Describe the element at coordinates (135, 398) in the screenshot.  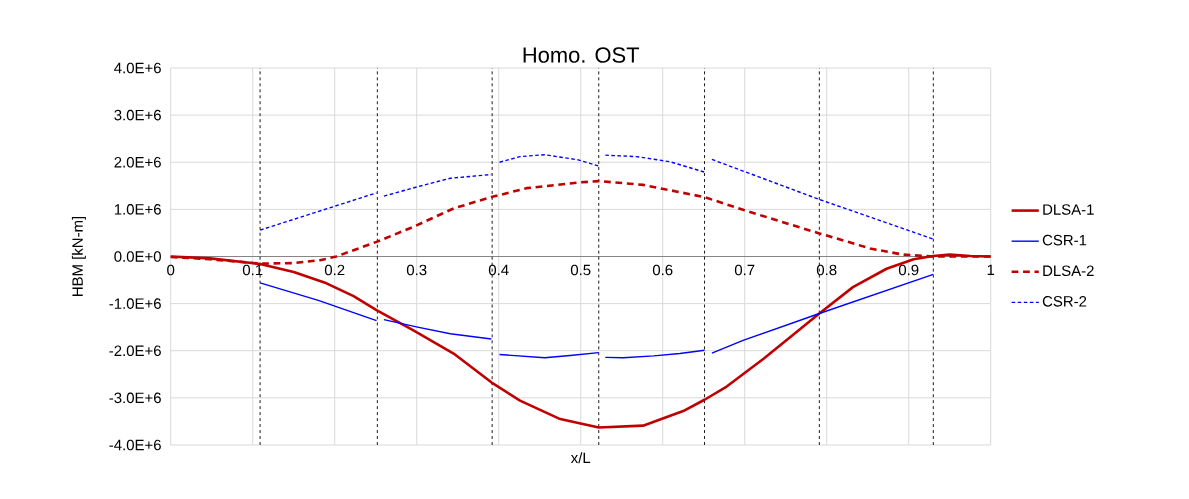
I see `y-tick-label: -3.0E+6` at that location.